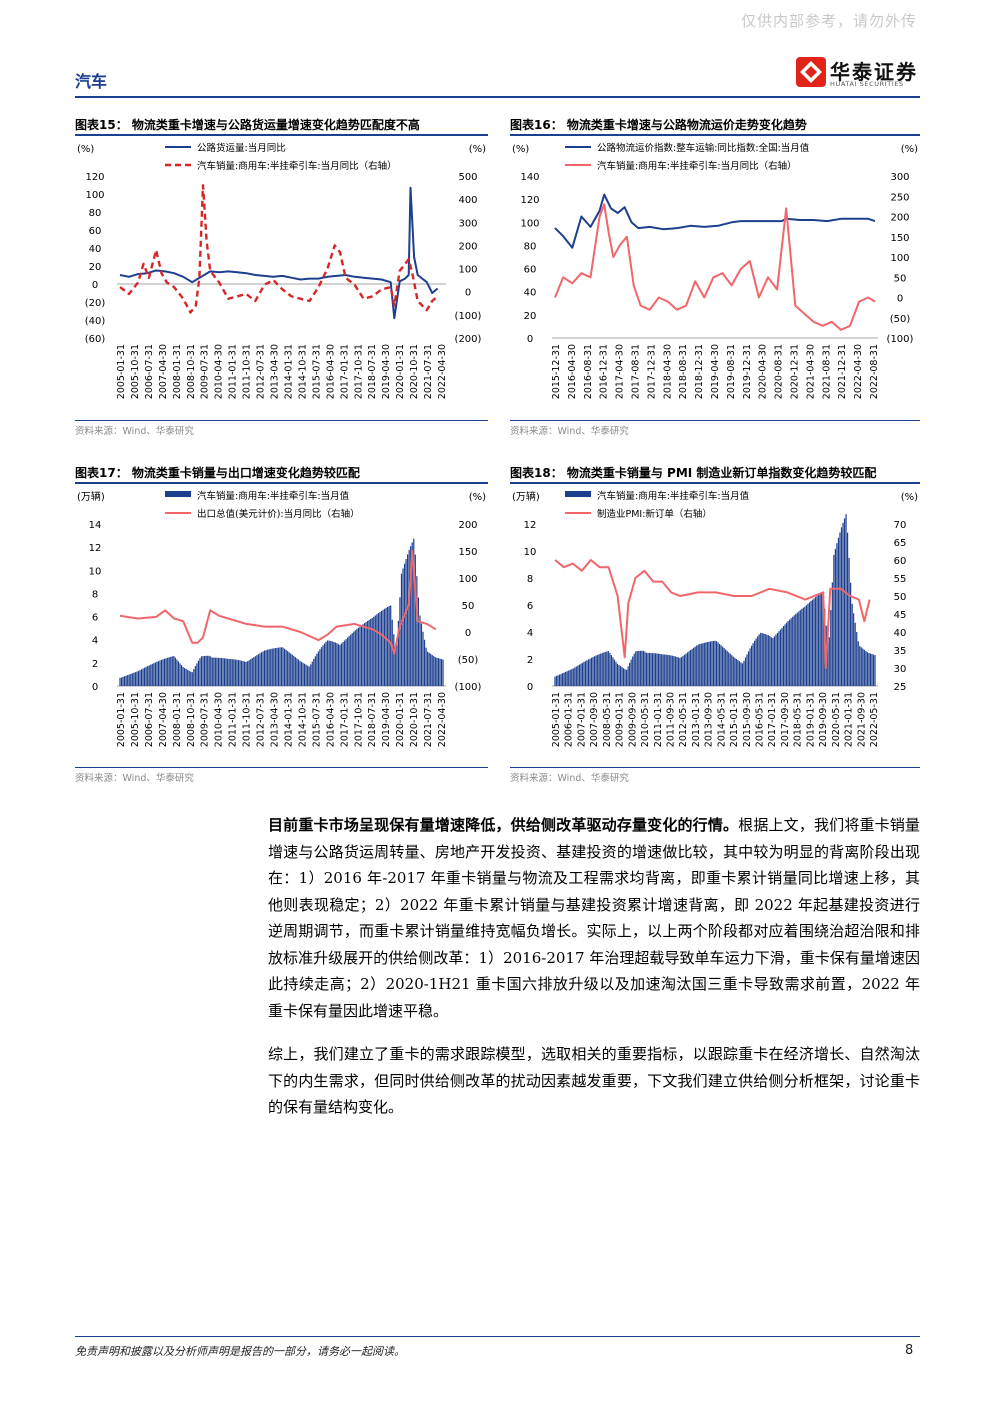 The image size is (992, 1403). I want to click on left-tick-label: 12, so click(530, 525).